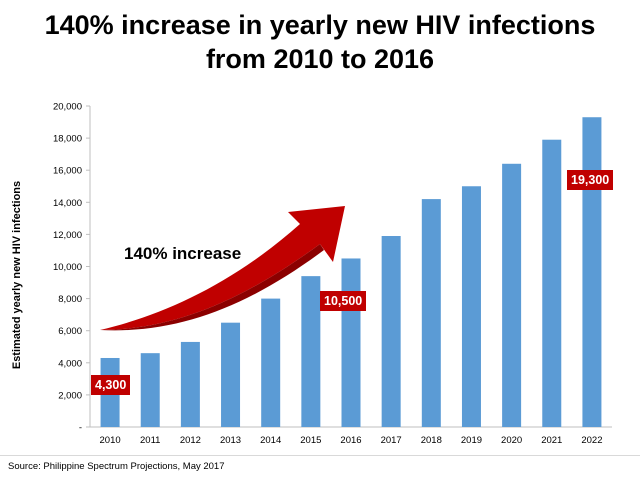 This screenshot has width=640, height=488. Describe the element at coordinates (551, 440) in the screenshot. I see `x-tick-label: 2021` at that location.